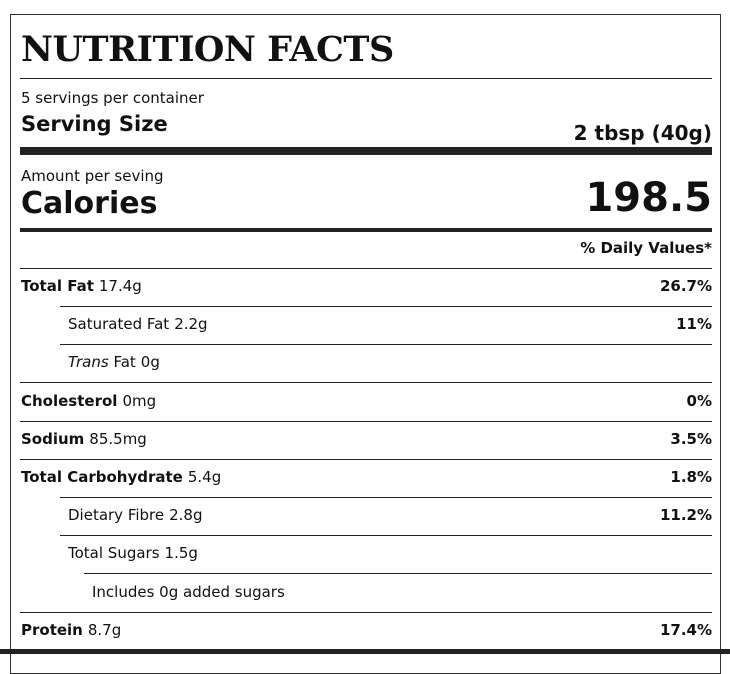 This screenshot has height=674, width=730. What do you see at coordinates (139, 401) in the screenshot?
I see `nutrient-amount: 0mg` at bounding box center [139, 401].